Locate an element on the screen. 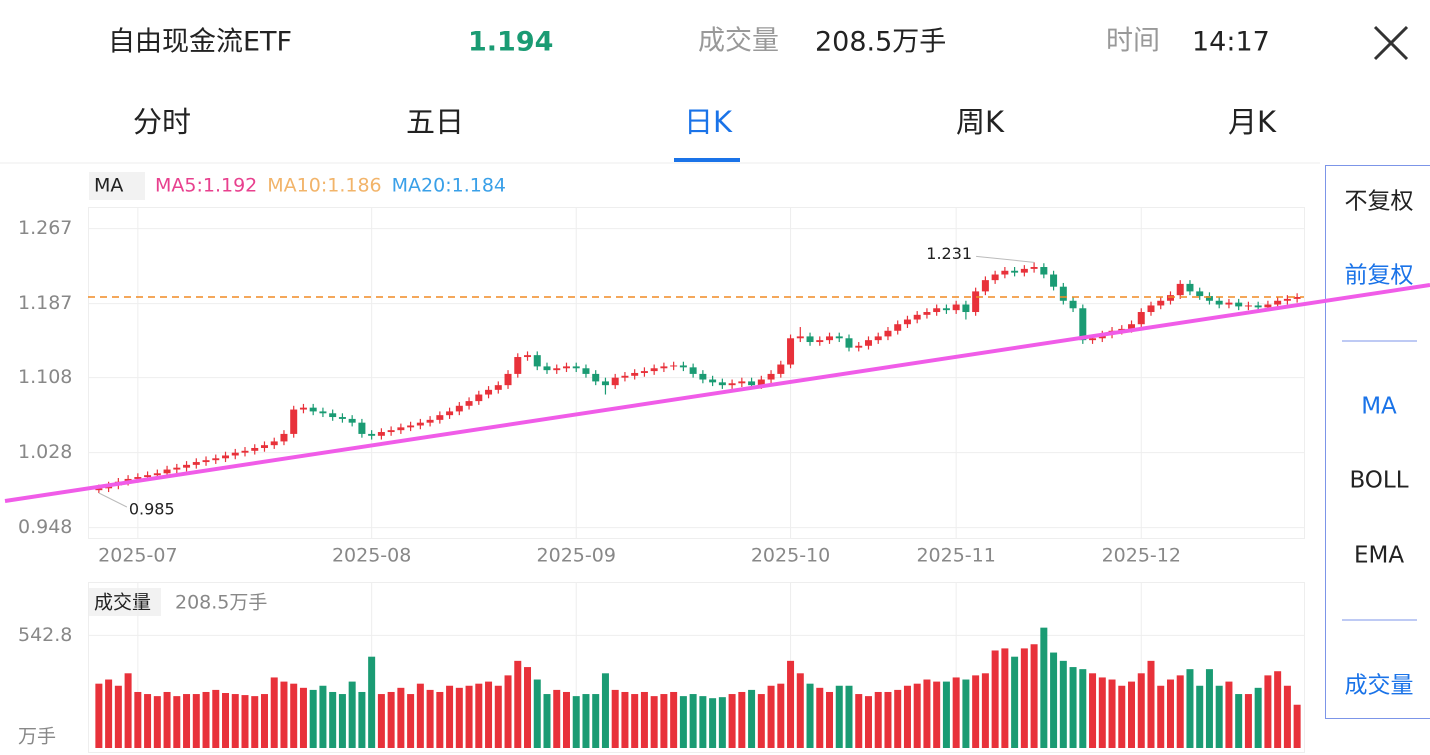 The image size is (1430, 755). tab-indicator is located at coordinates (707, 160).